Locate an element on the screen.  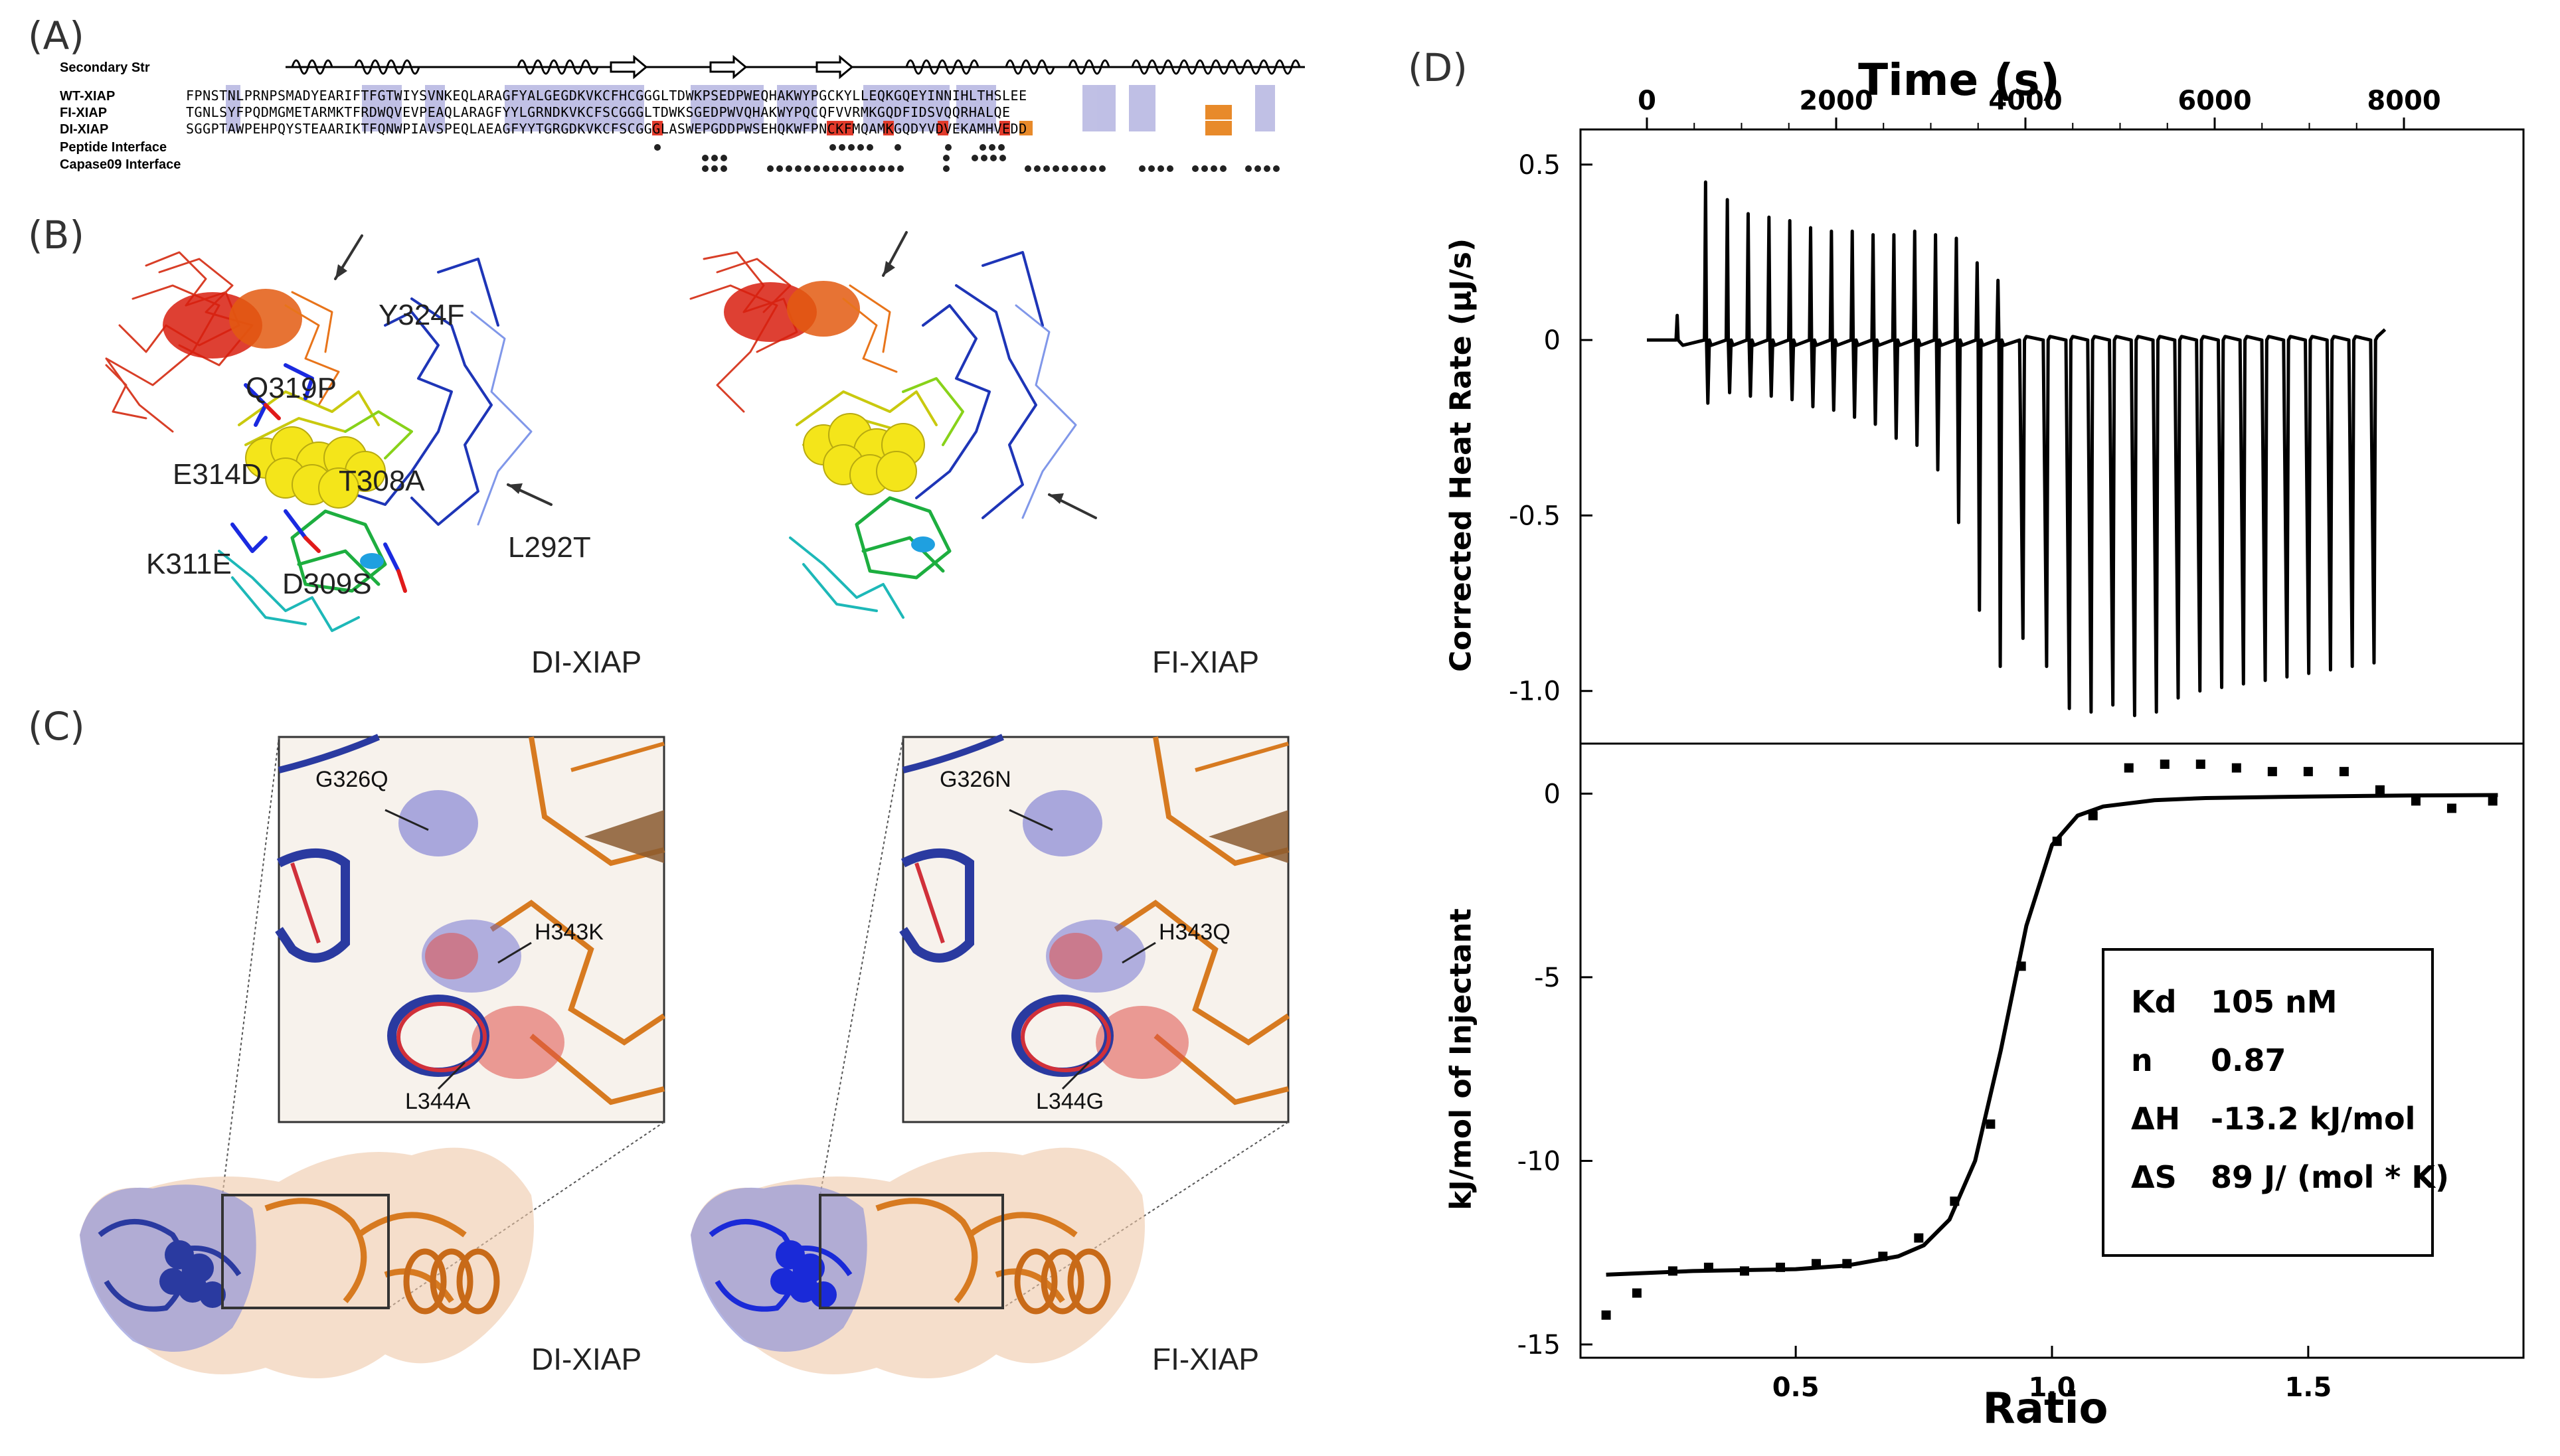
mutation-label: K311E is located at coordinates (189, 564).